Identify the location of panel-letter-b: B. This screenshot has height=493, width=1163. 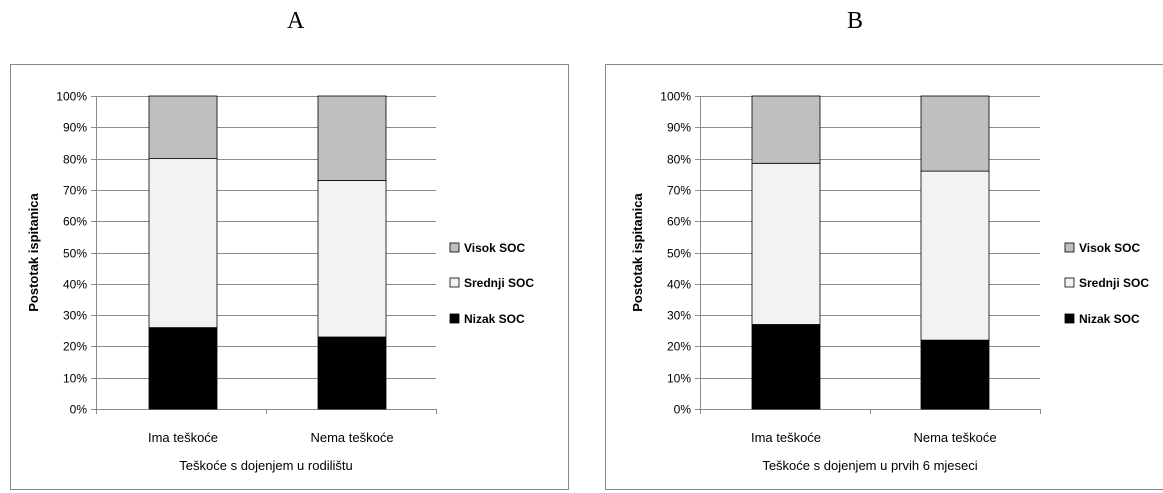
(855, 21).